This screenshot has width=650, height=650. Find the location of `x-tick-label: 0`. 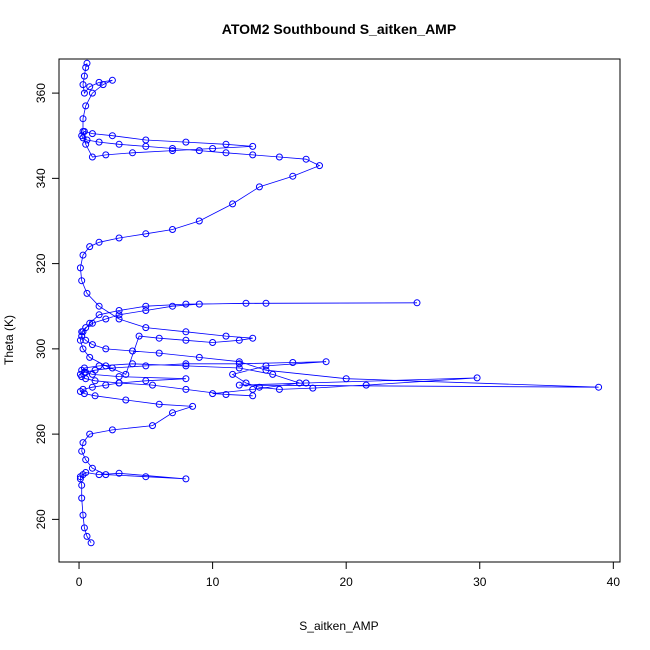

x-tick-label: 0 is located at coordinates (79, 582).